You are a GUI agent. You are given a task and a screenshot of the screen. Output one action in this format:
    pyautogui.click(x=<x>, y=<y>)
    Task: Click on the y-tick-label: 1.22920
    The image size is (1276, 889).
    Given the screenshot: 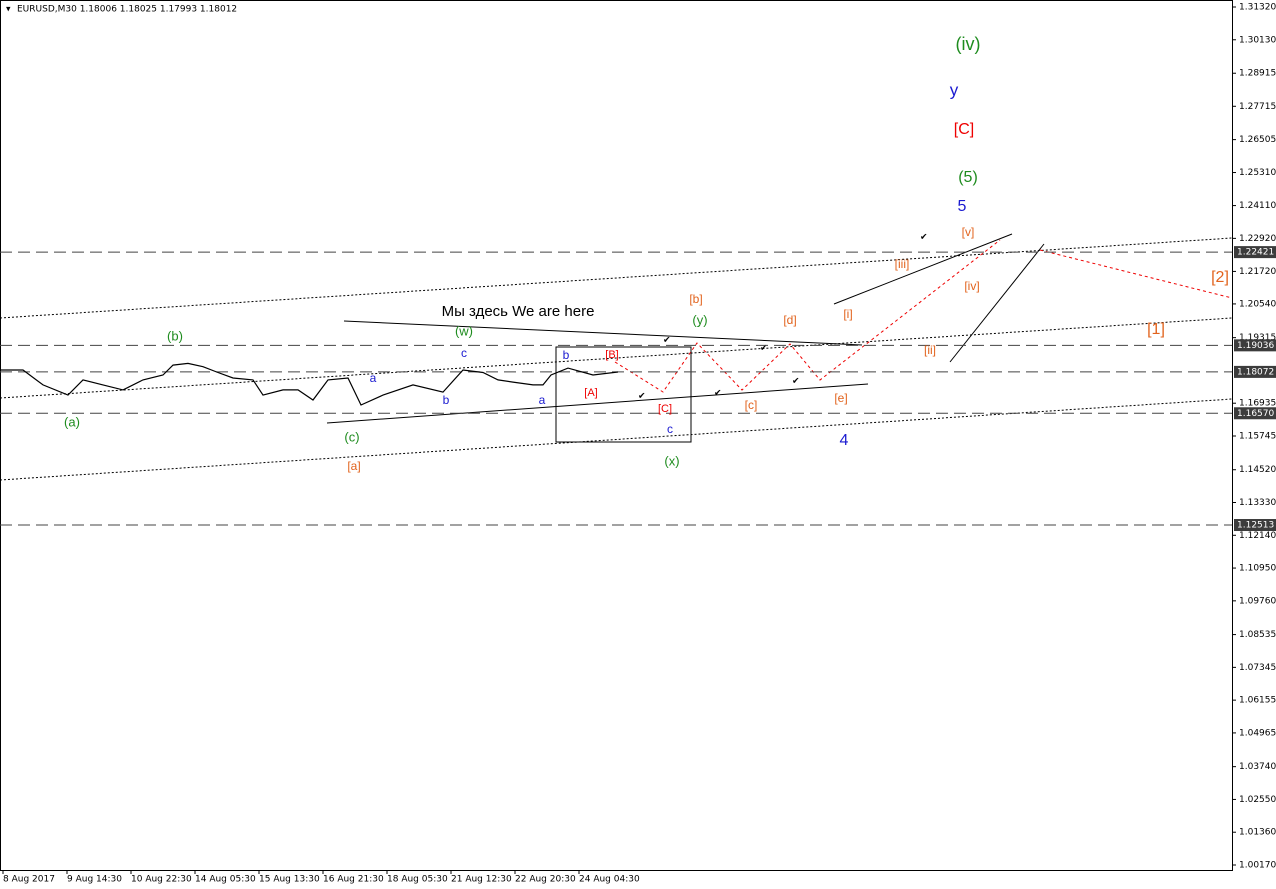 What is the action you would take?
    pyautogui.click(x=1257, y=239)
    